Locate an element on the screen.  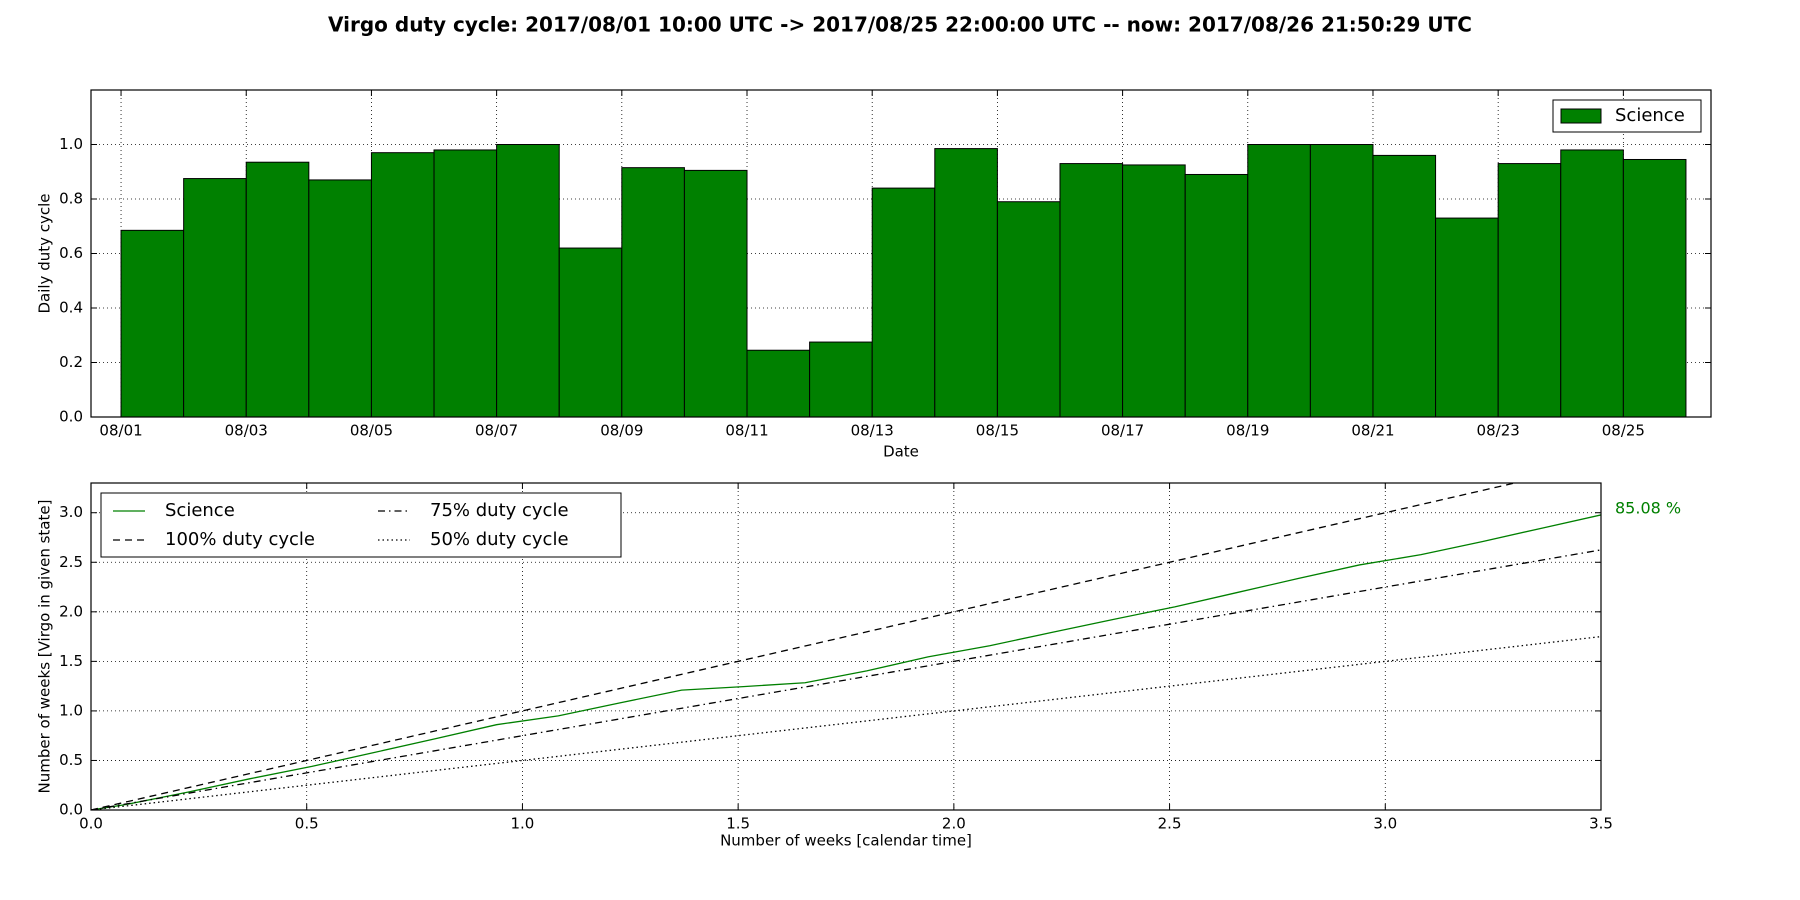
y-tick-label: 3.0 is located at coordinates (71, 512).